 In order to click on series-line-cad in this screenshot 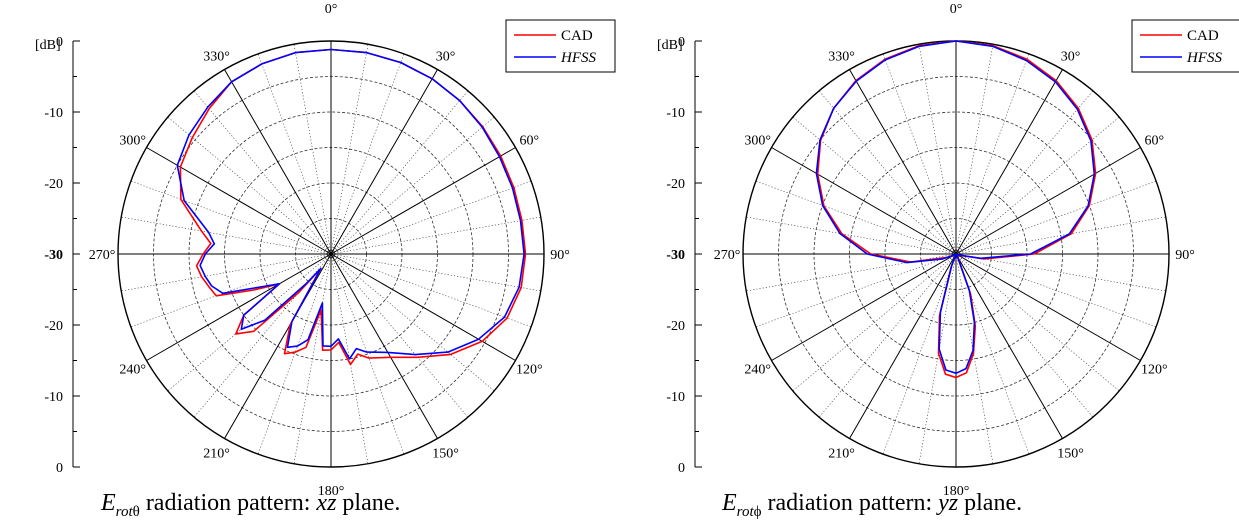, I will do `click(956, 209)`.